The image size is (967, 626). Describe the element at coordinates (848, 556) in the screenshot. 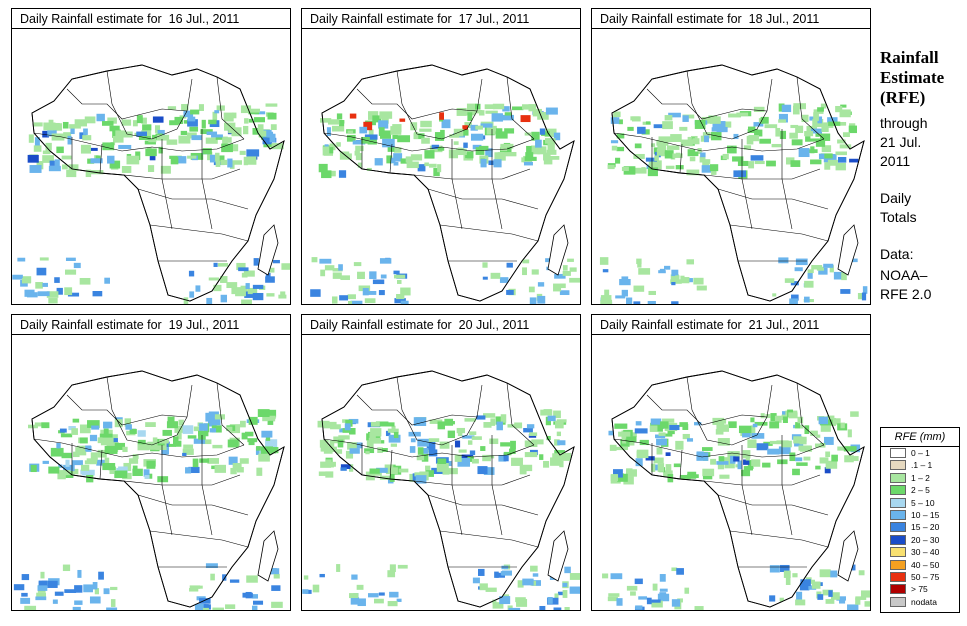

I see `madagascar-outline` at that location.